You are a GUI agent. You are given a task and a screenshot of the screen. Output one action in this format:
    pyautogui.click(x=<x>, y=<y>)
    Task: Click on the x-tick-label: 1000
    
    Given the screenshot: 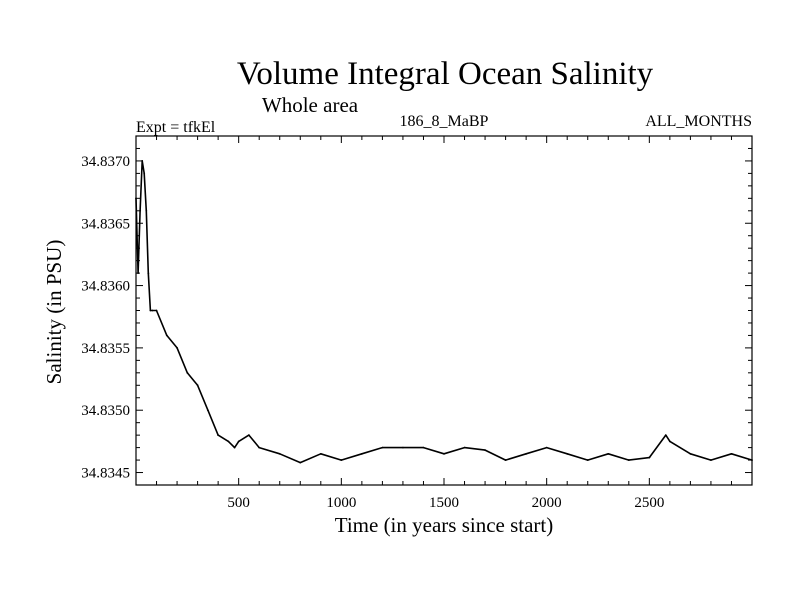 What is the action you would take?
    pyautogui.click(x=341, y=503)
    